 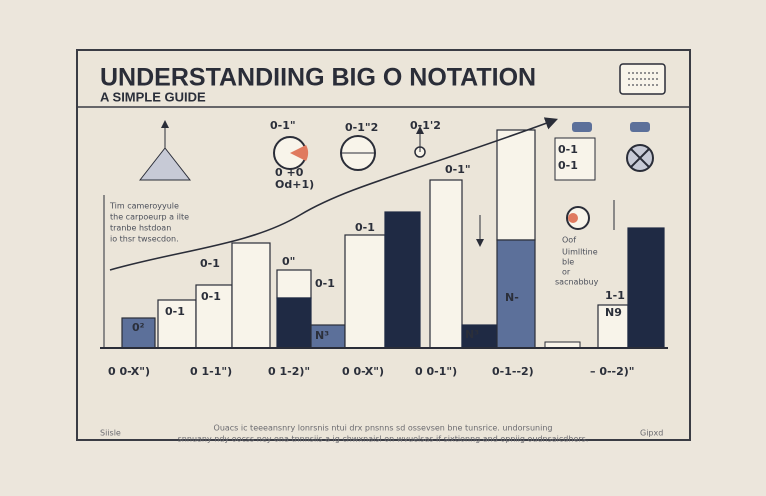 I want to click on footer-left: Siisle, so click(x=110, y=433).